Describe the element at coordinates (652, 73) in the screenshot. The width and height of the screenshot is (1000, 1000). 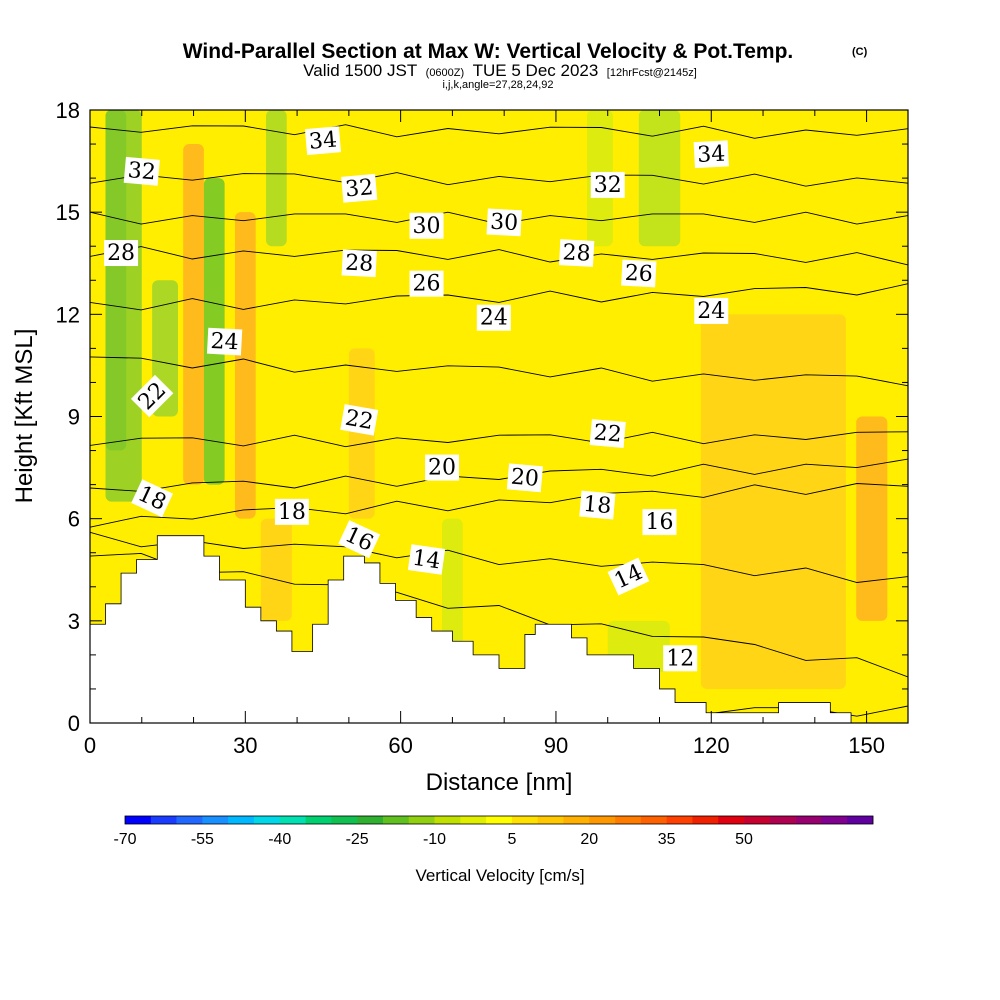
I see `forecast-info: [12hrFcst@2145z]` at that location.